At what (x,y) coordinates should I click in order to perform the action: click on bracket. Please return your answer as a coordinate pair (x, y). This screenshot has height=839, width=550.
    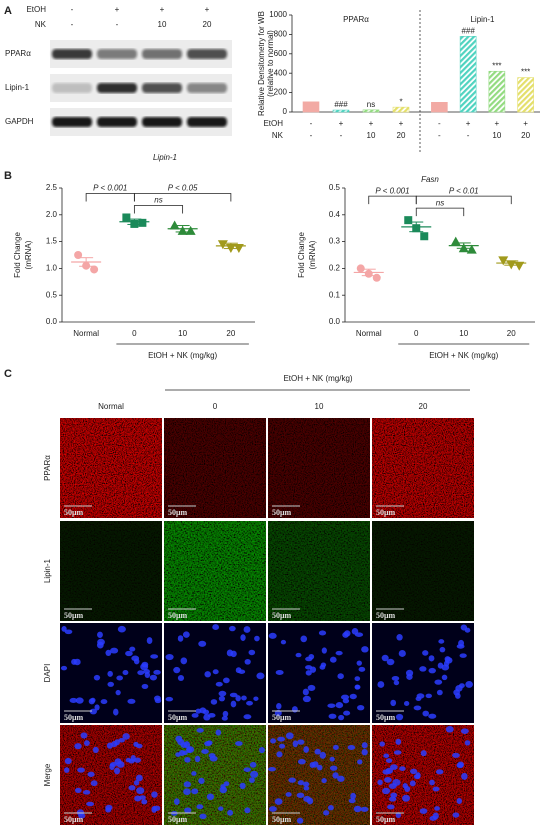
    Looking at the image, I should click on (110, 197).